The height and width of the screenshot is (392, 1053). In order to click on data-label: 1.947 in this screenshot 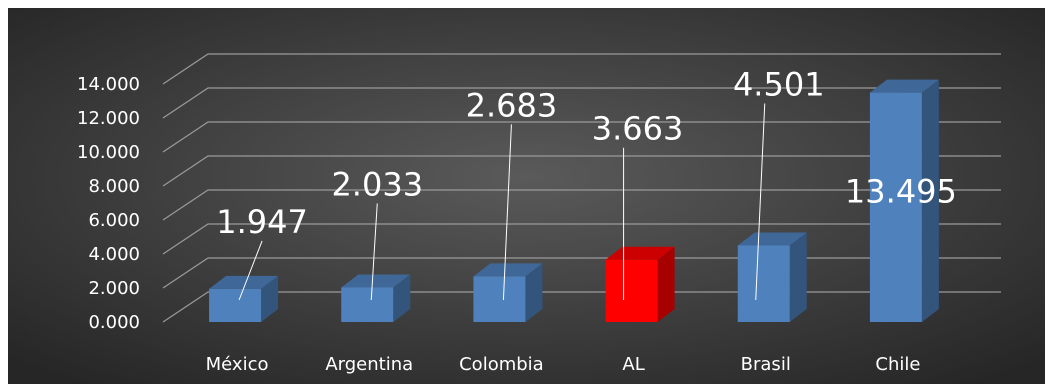, I will do `click(262, 222)`.